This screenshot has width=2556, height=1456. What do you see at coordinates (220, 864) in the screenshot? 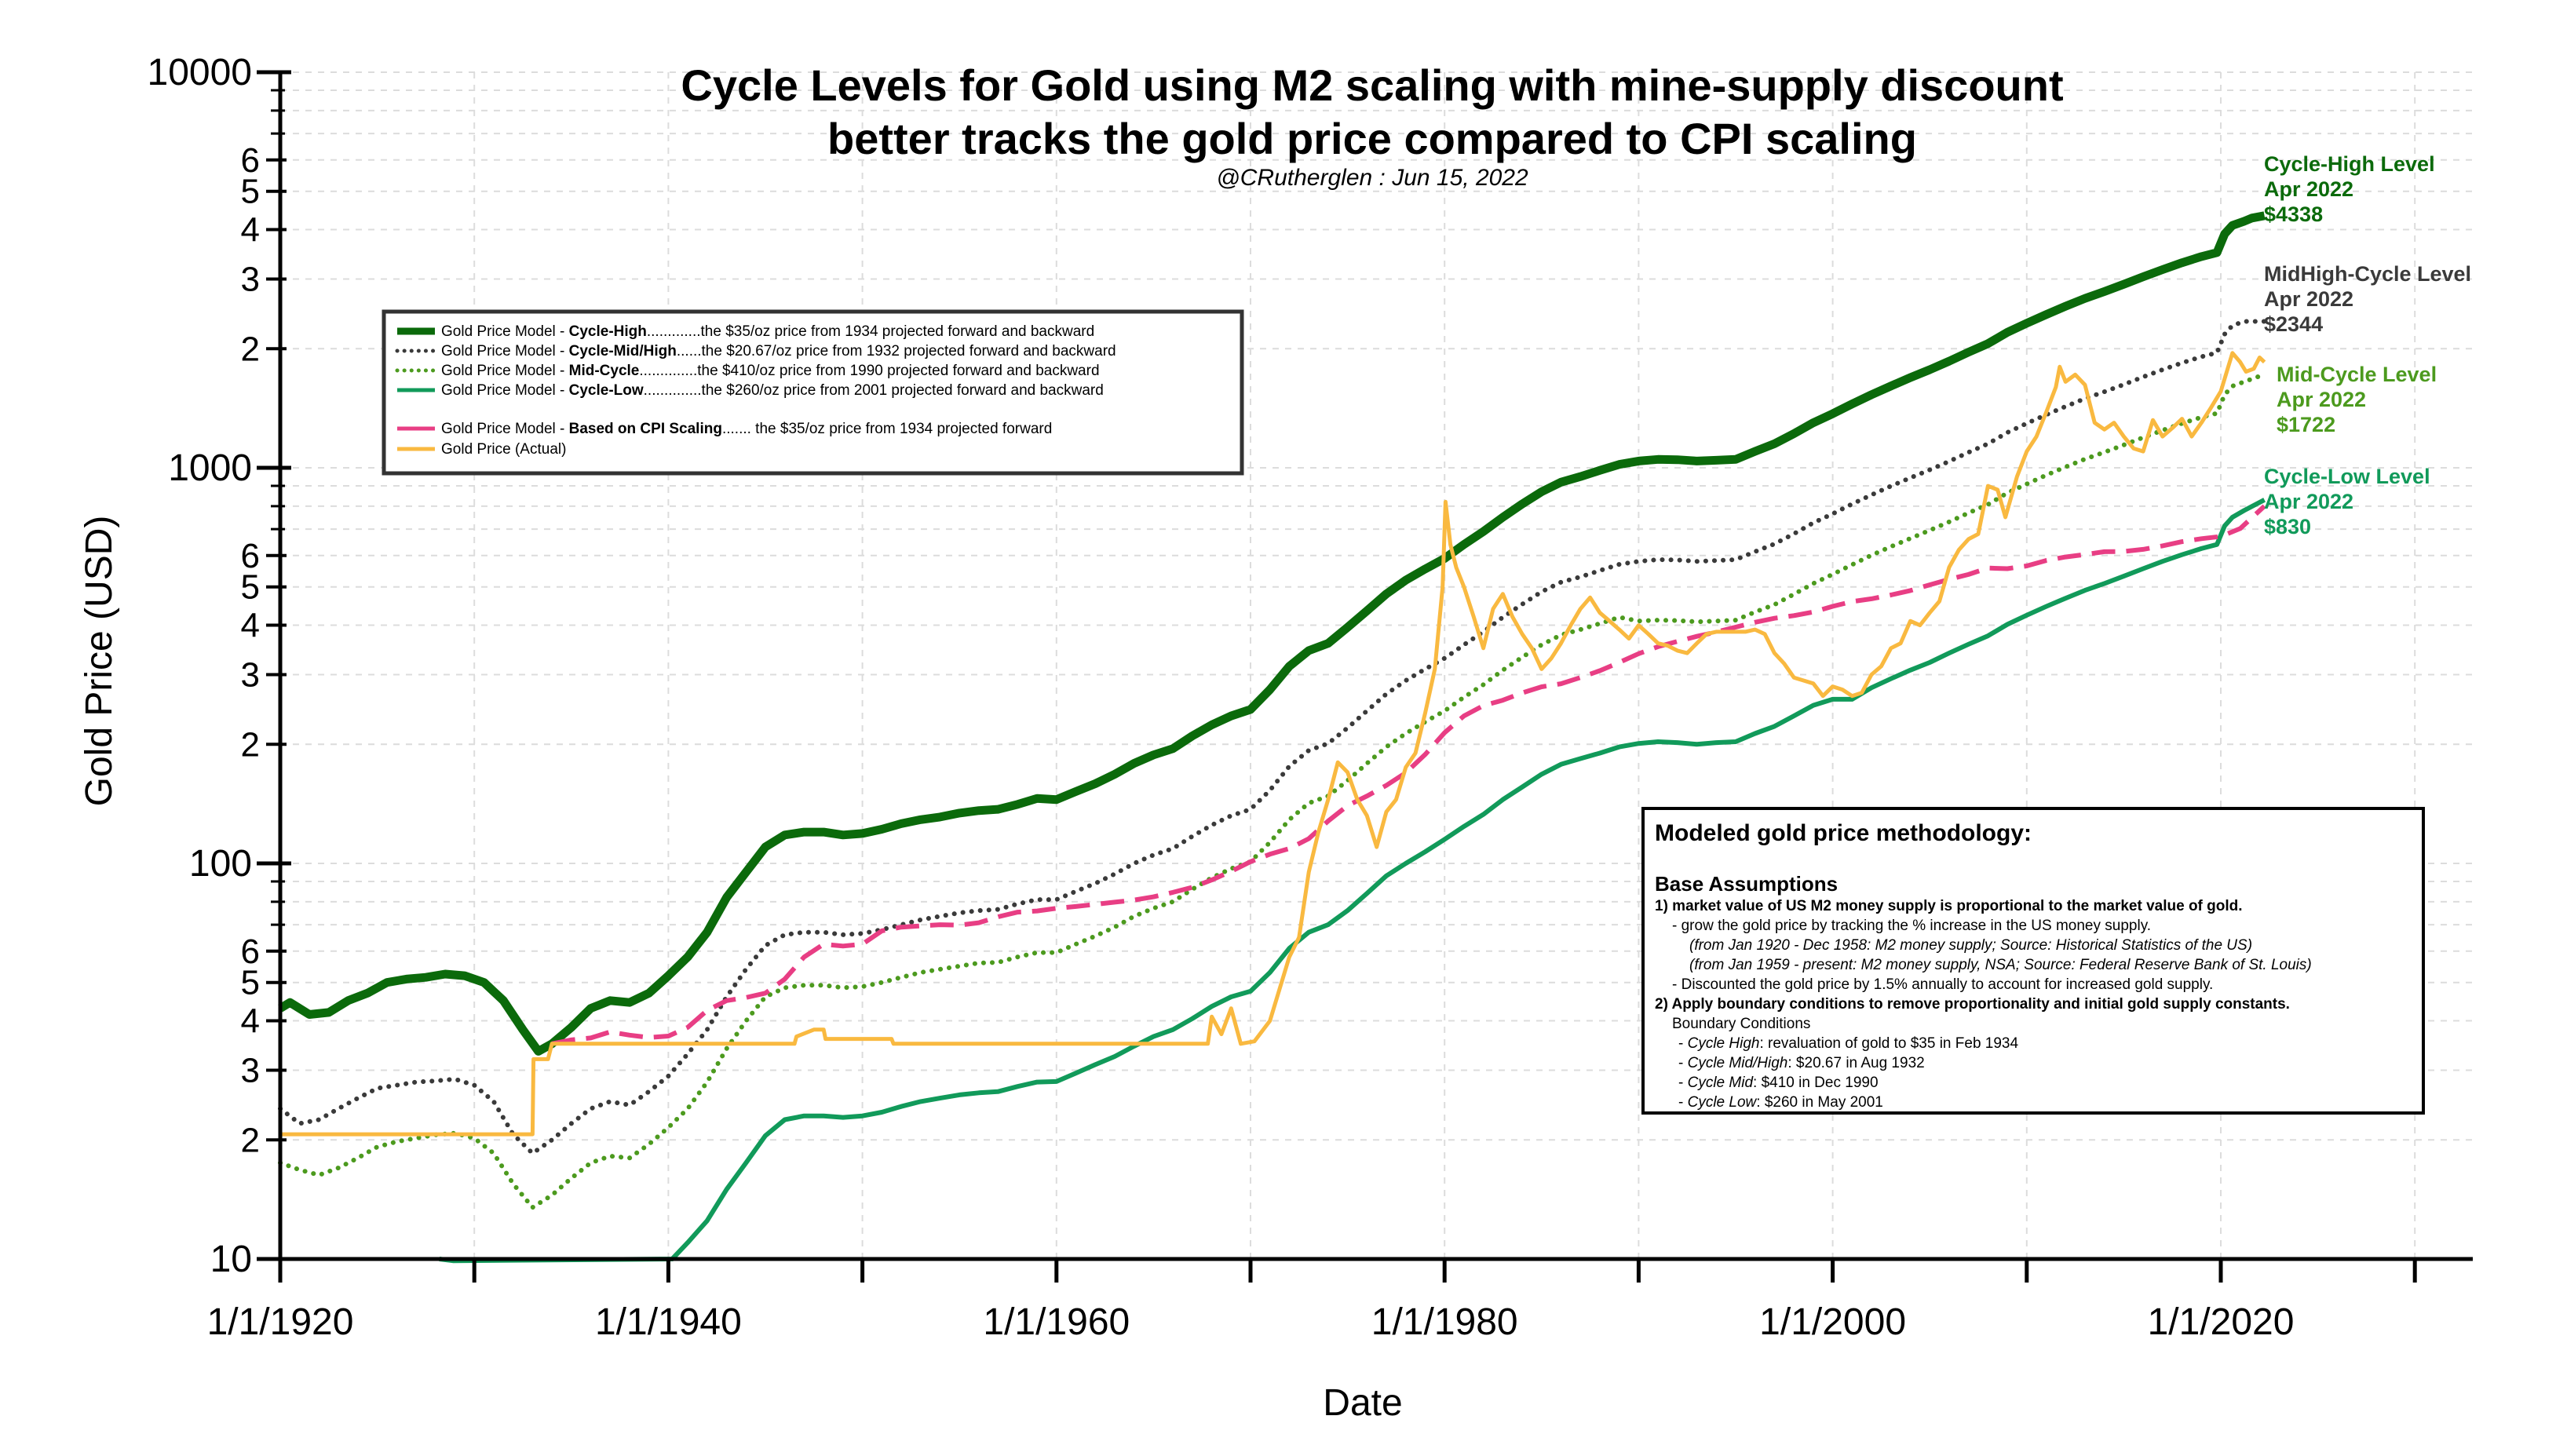
I see `y-tick-label: 100` at bounding box center [220, 864].